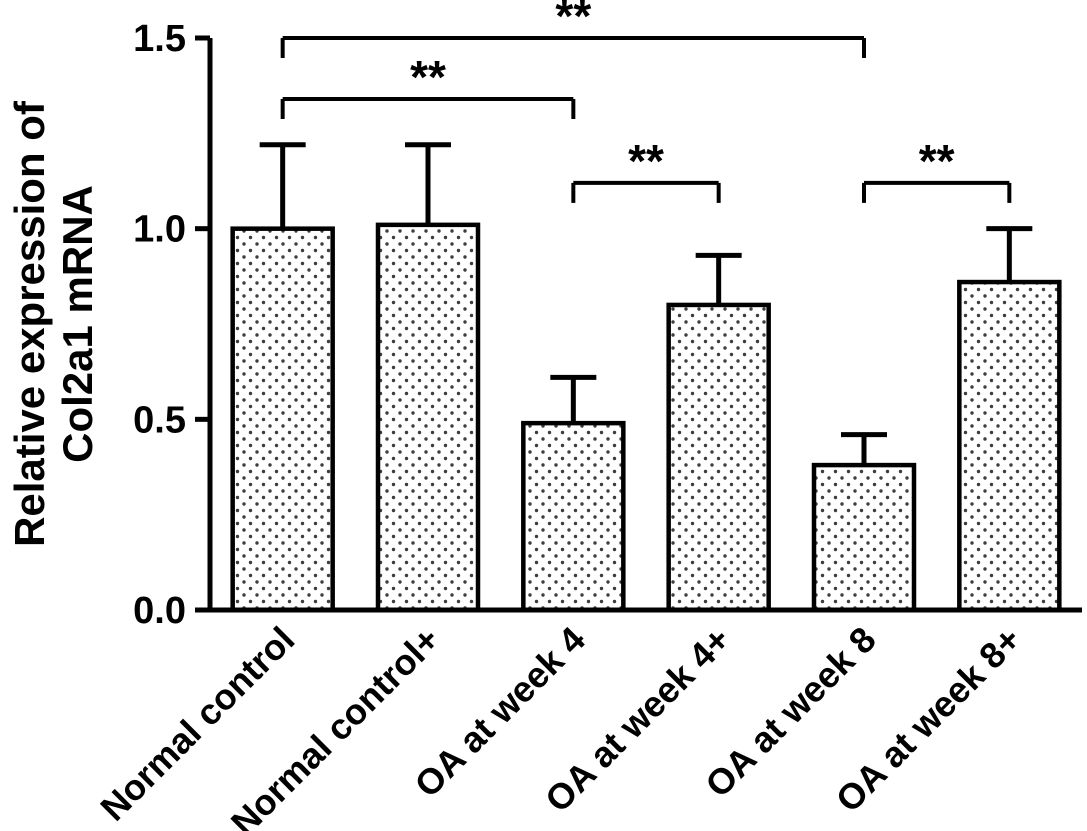  I want to click on y-axis-title-line1: Relative expression of, so click(29, 323).